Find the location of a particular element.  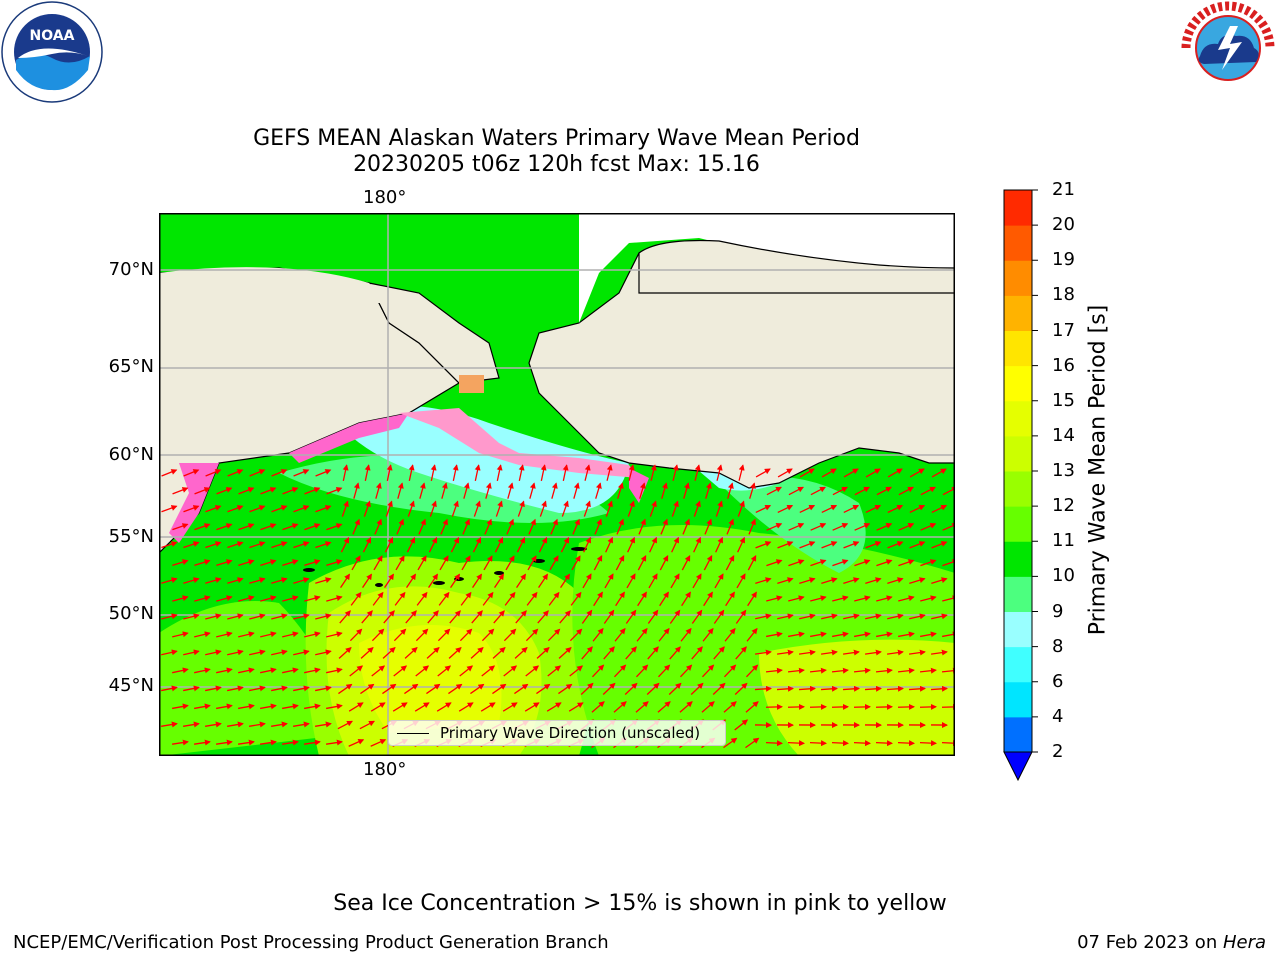

map-legend: Primary Wave Direction (unscaled) is located at coordinates (557, 733).